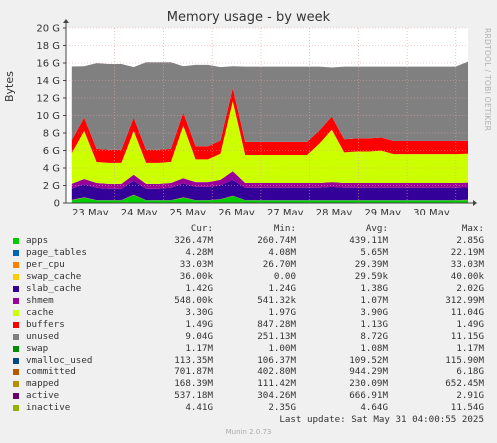  I want to click on legend-name: apps, so click(37, 240).